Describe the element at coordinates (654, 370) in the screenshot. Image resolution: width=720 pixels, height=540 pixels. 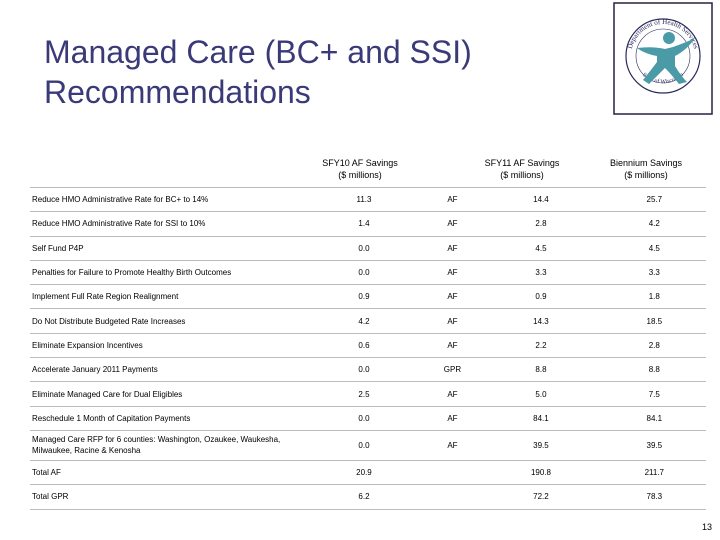
I see `row-biennium-savings: 8.8` at that location.